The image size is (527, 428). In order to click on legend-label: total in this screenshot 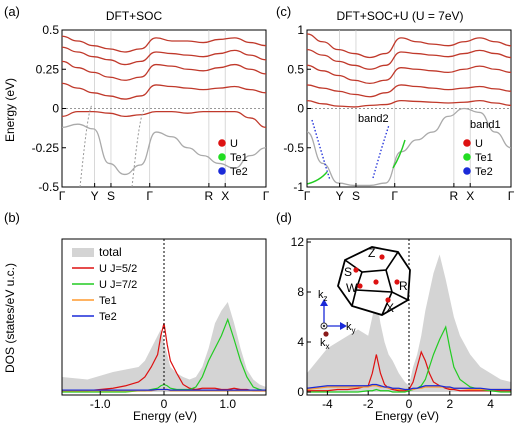, I will do `click(110, 252)`.